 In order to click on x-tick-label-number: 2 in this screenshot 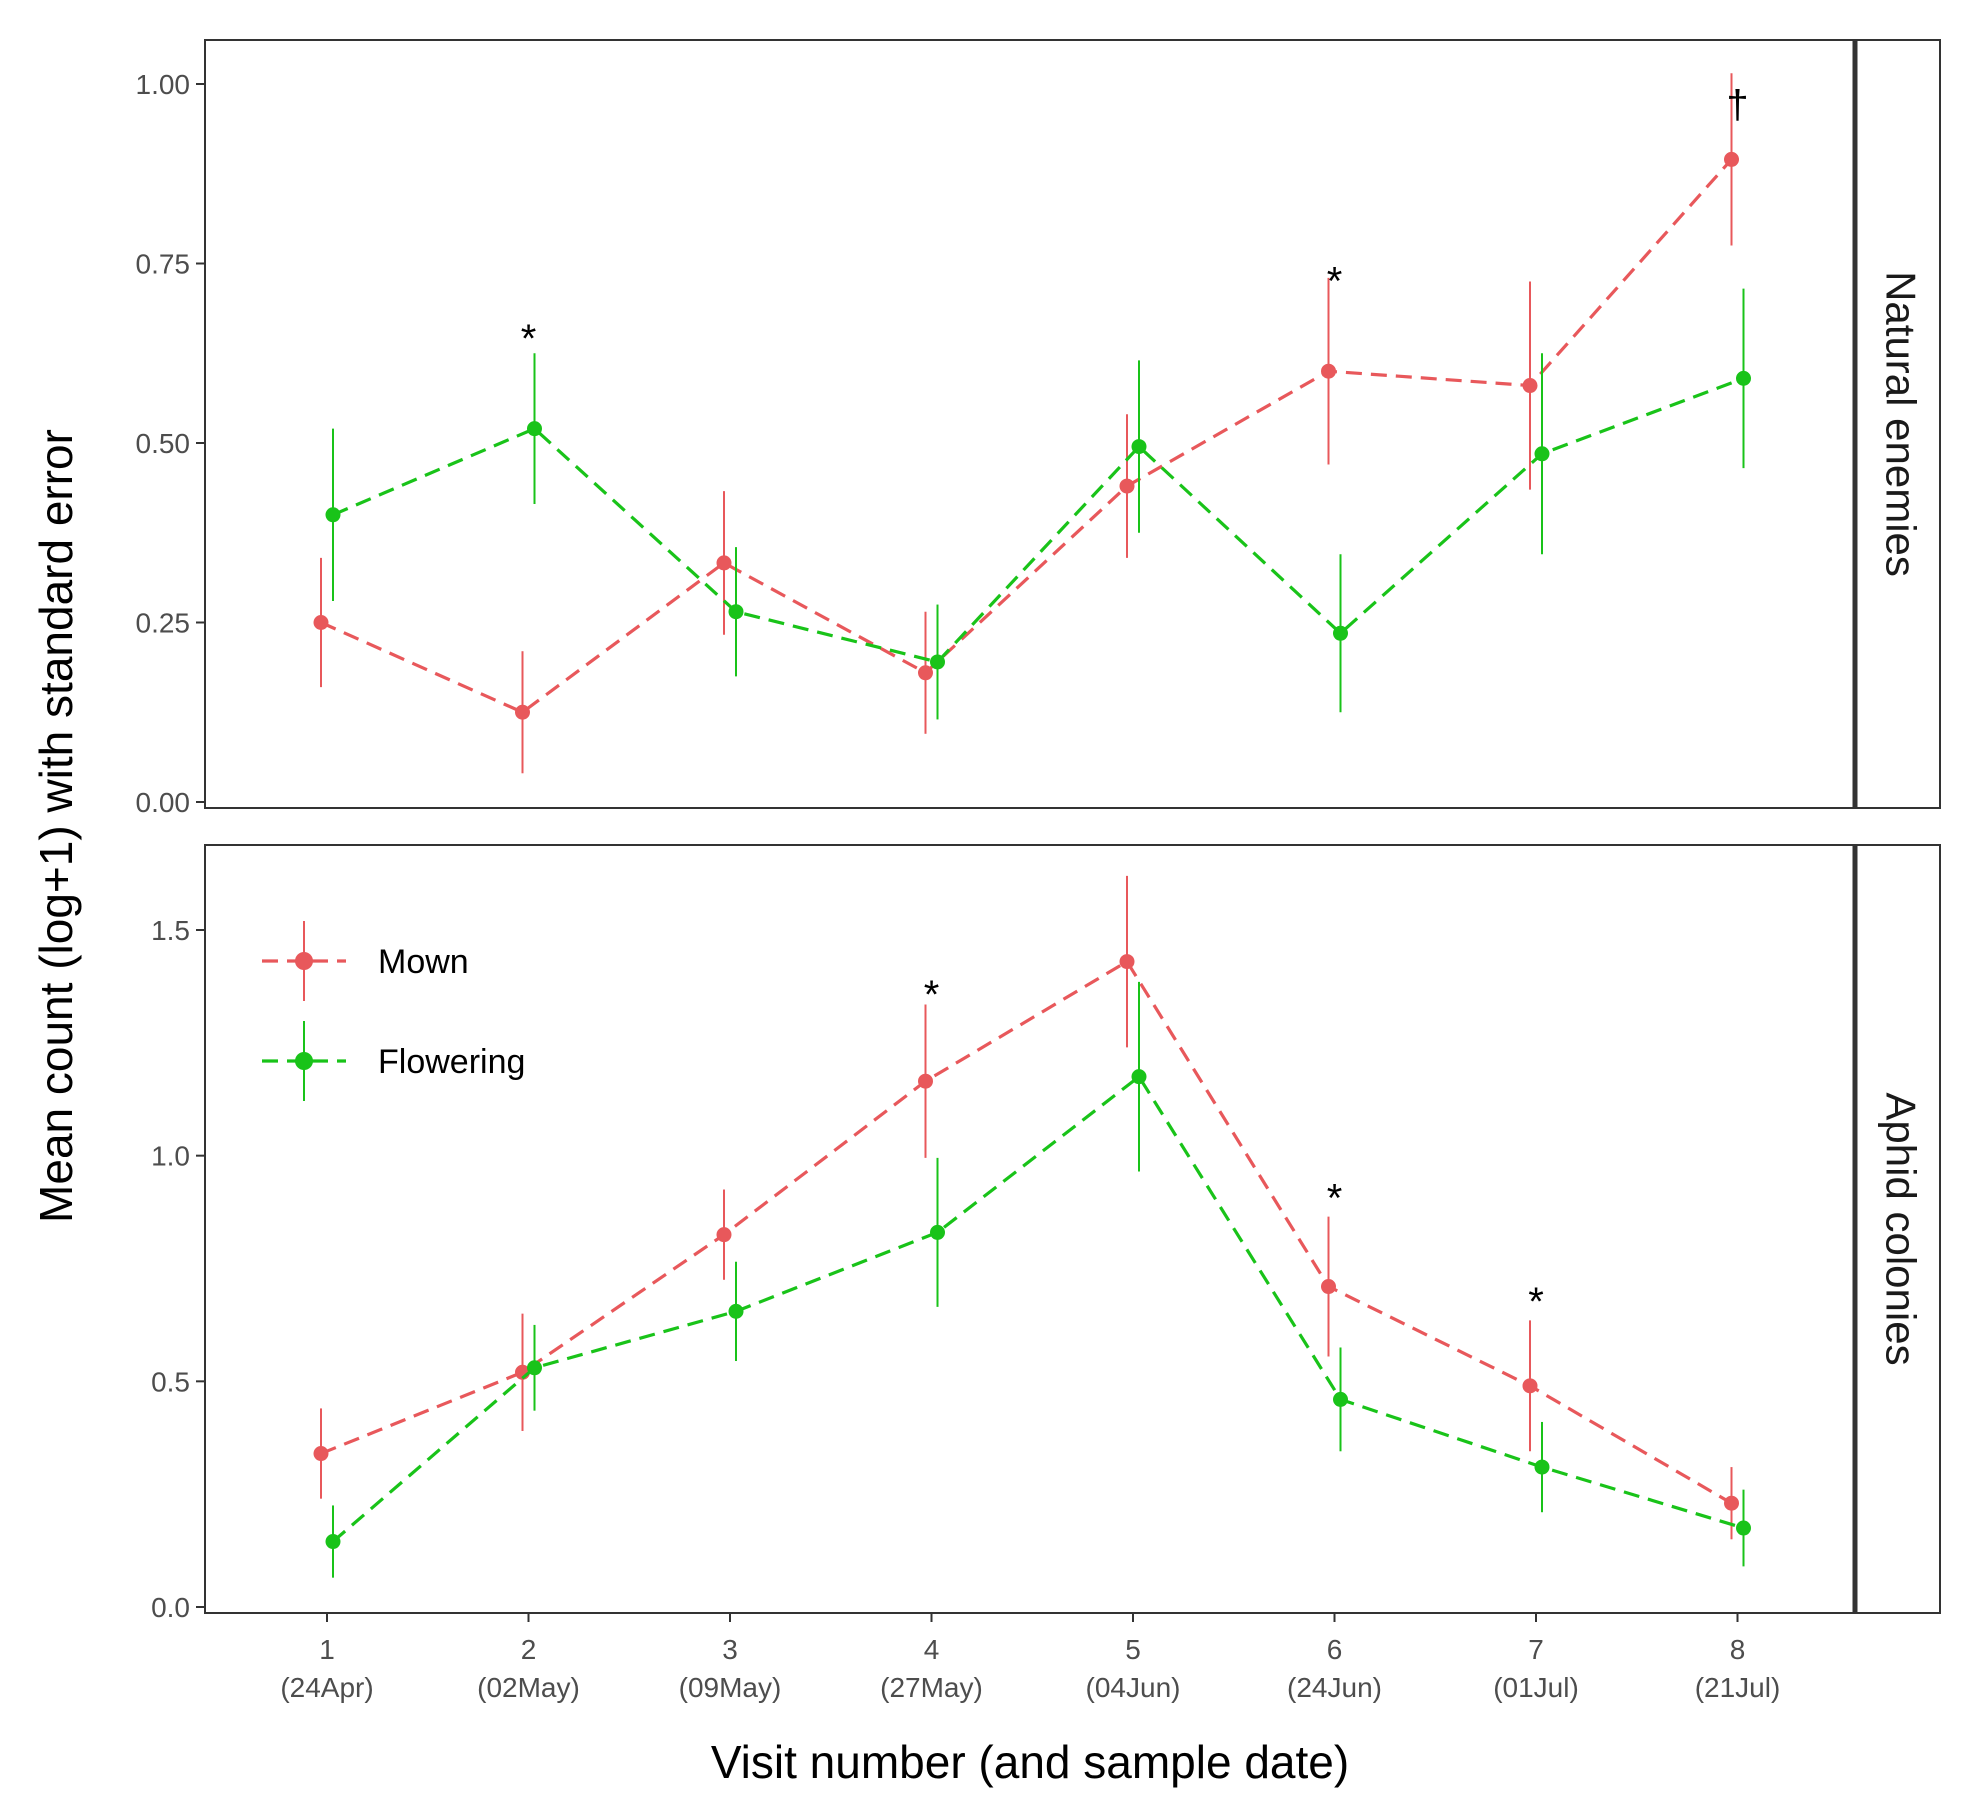, I will do `click(529, 1649)`.